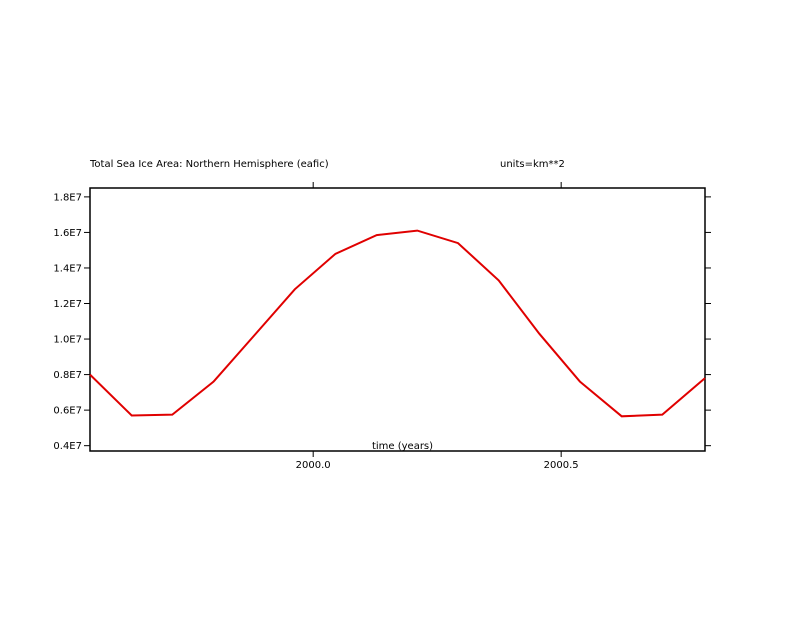 This screenshot has height=617, width=792. What do you see at coordinates (313, 465) in the screenshot?
I see `x-tick-label: 2000.0` at bounding box center [313, 465].